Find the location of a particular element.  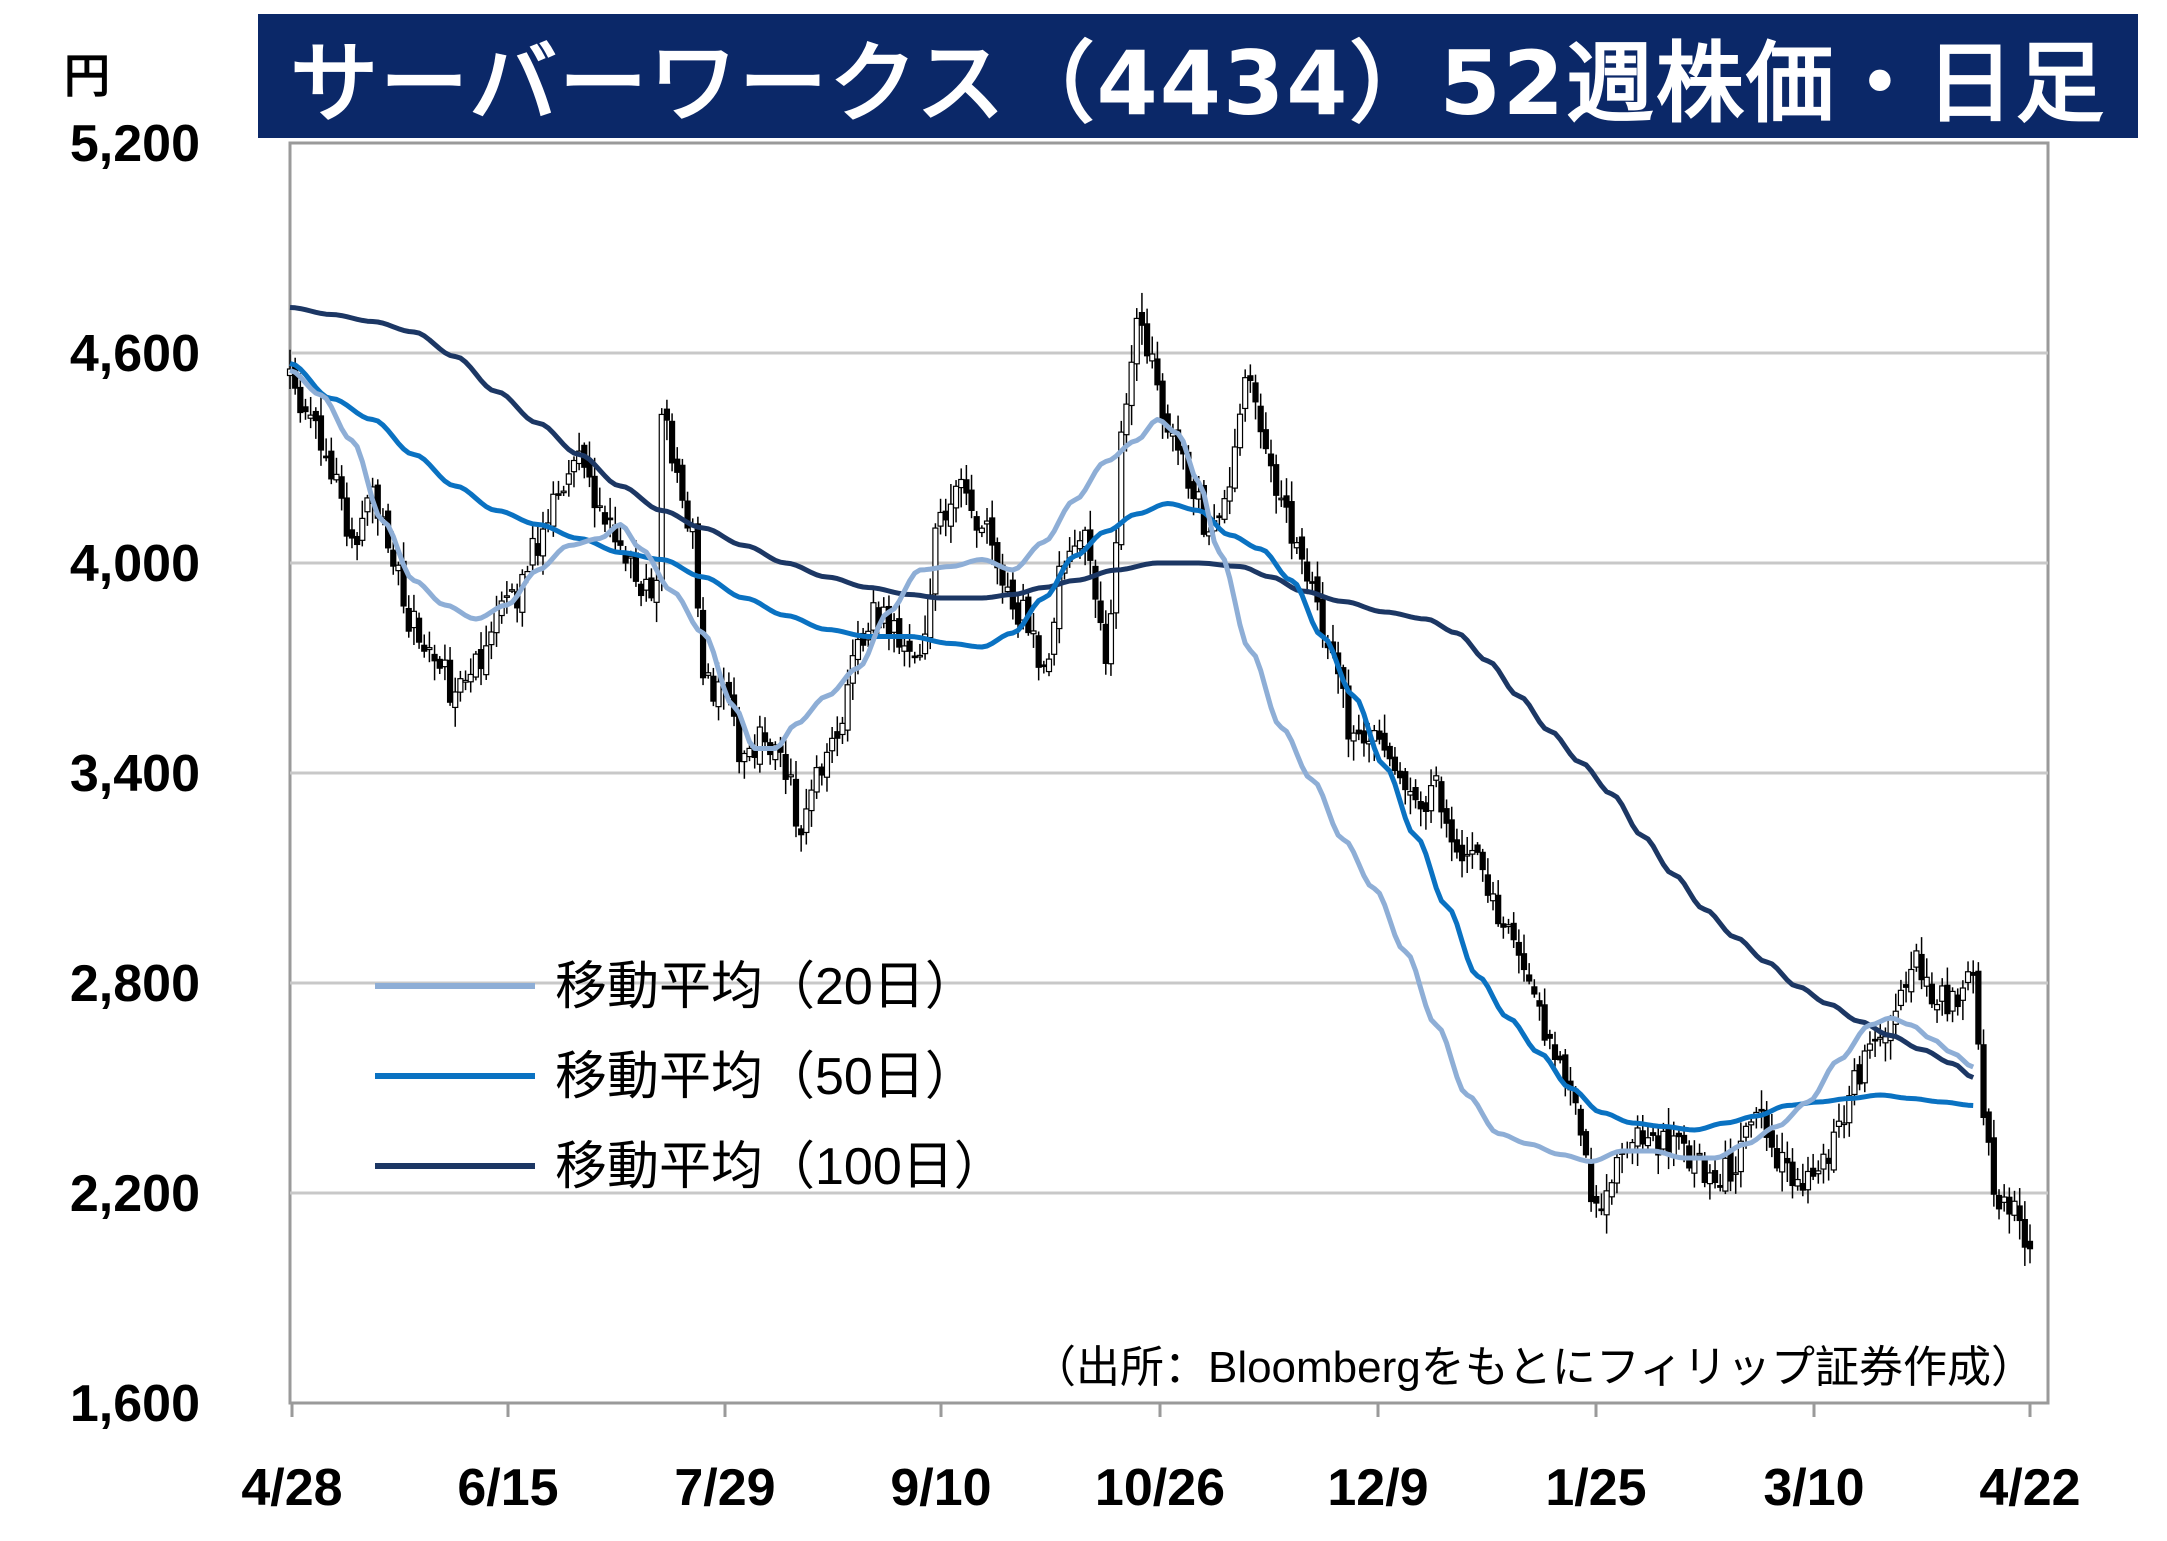

x-tick-label: 1/25 is located at coordinates (1595, 1488).